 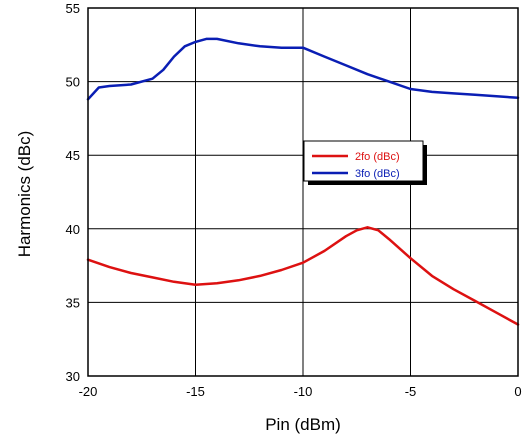 What do you see at coordinates (303, 391) in the screenshot?
I see `x-tick-label: -10` at bounding box center [303, 391].